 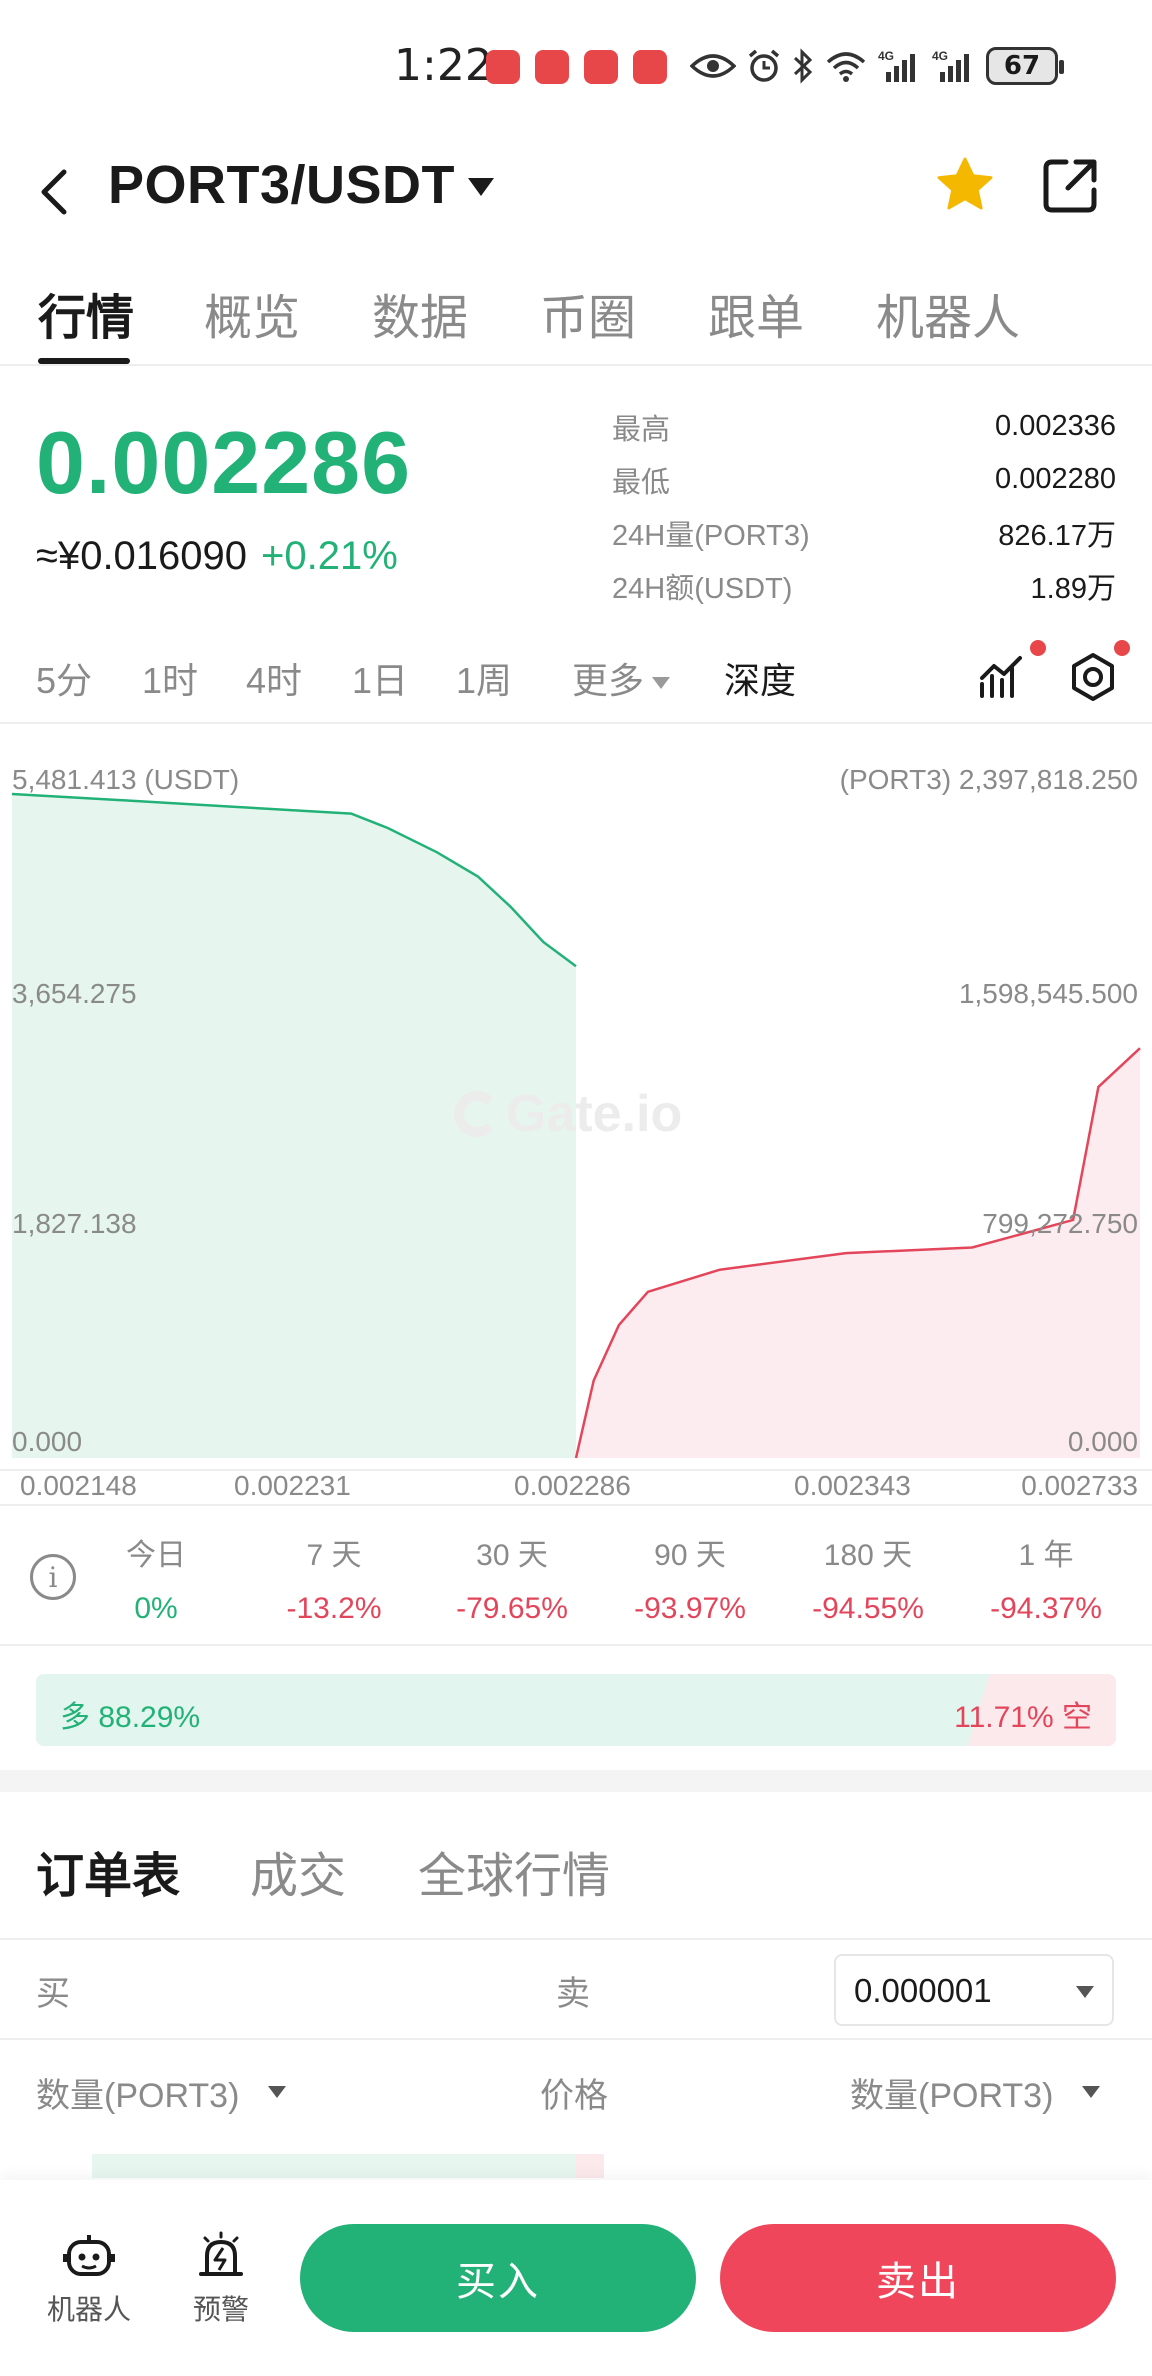 I want to click on tab-orderbook: 订单表, so click(x=108, y=1876).